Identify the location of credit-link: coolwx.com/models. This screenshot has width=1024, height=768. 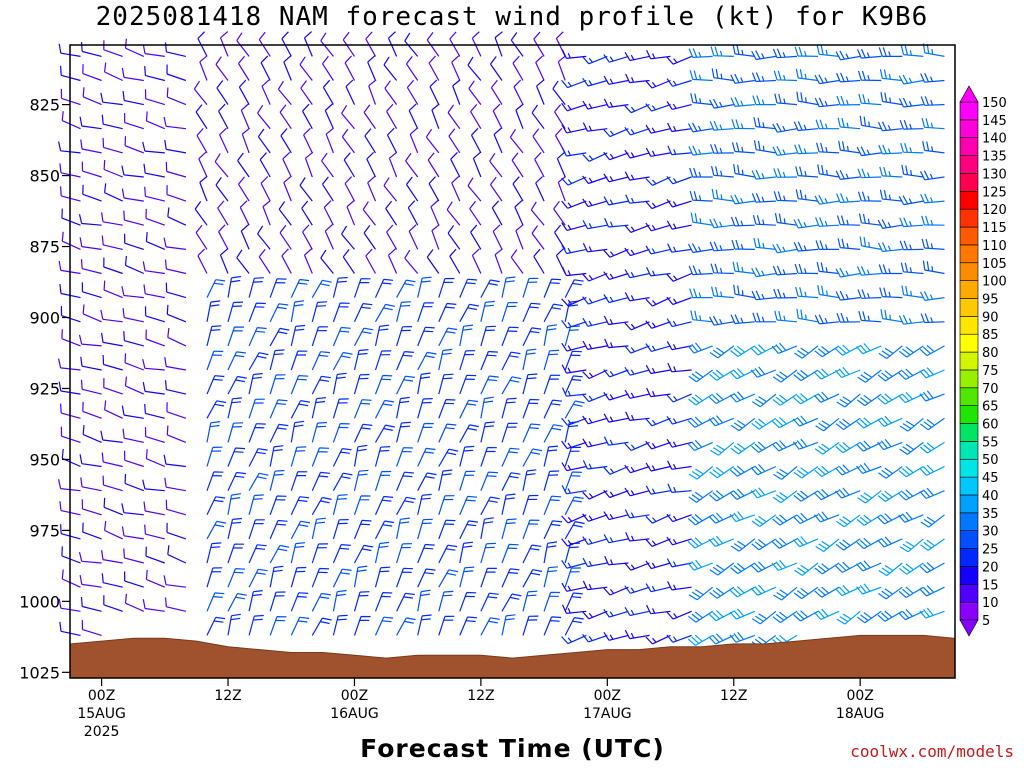
(932, 751).